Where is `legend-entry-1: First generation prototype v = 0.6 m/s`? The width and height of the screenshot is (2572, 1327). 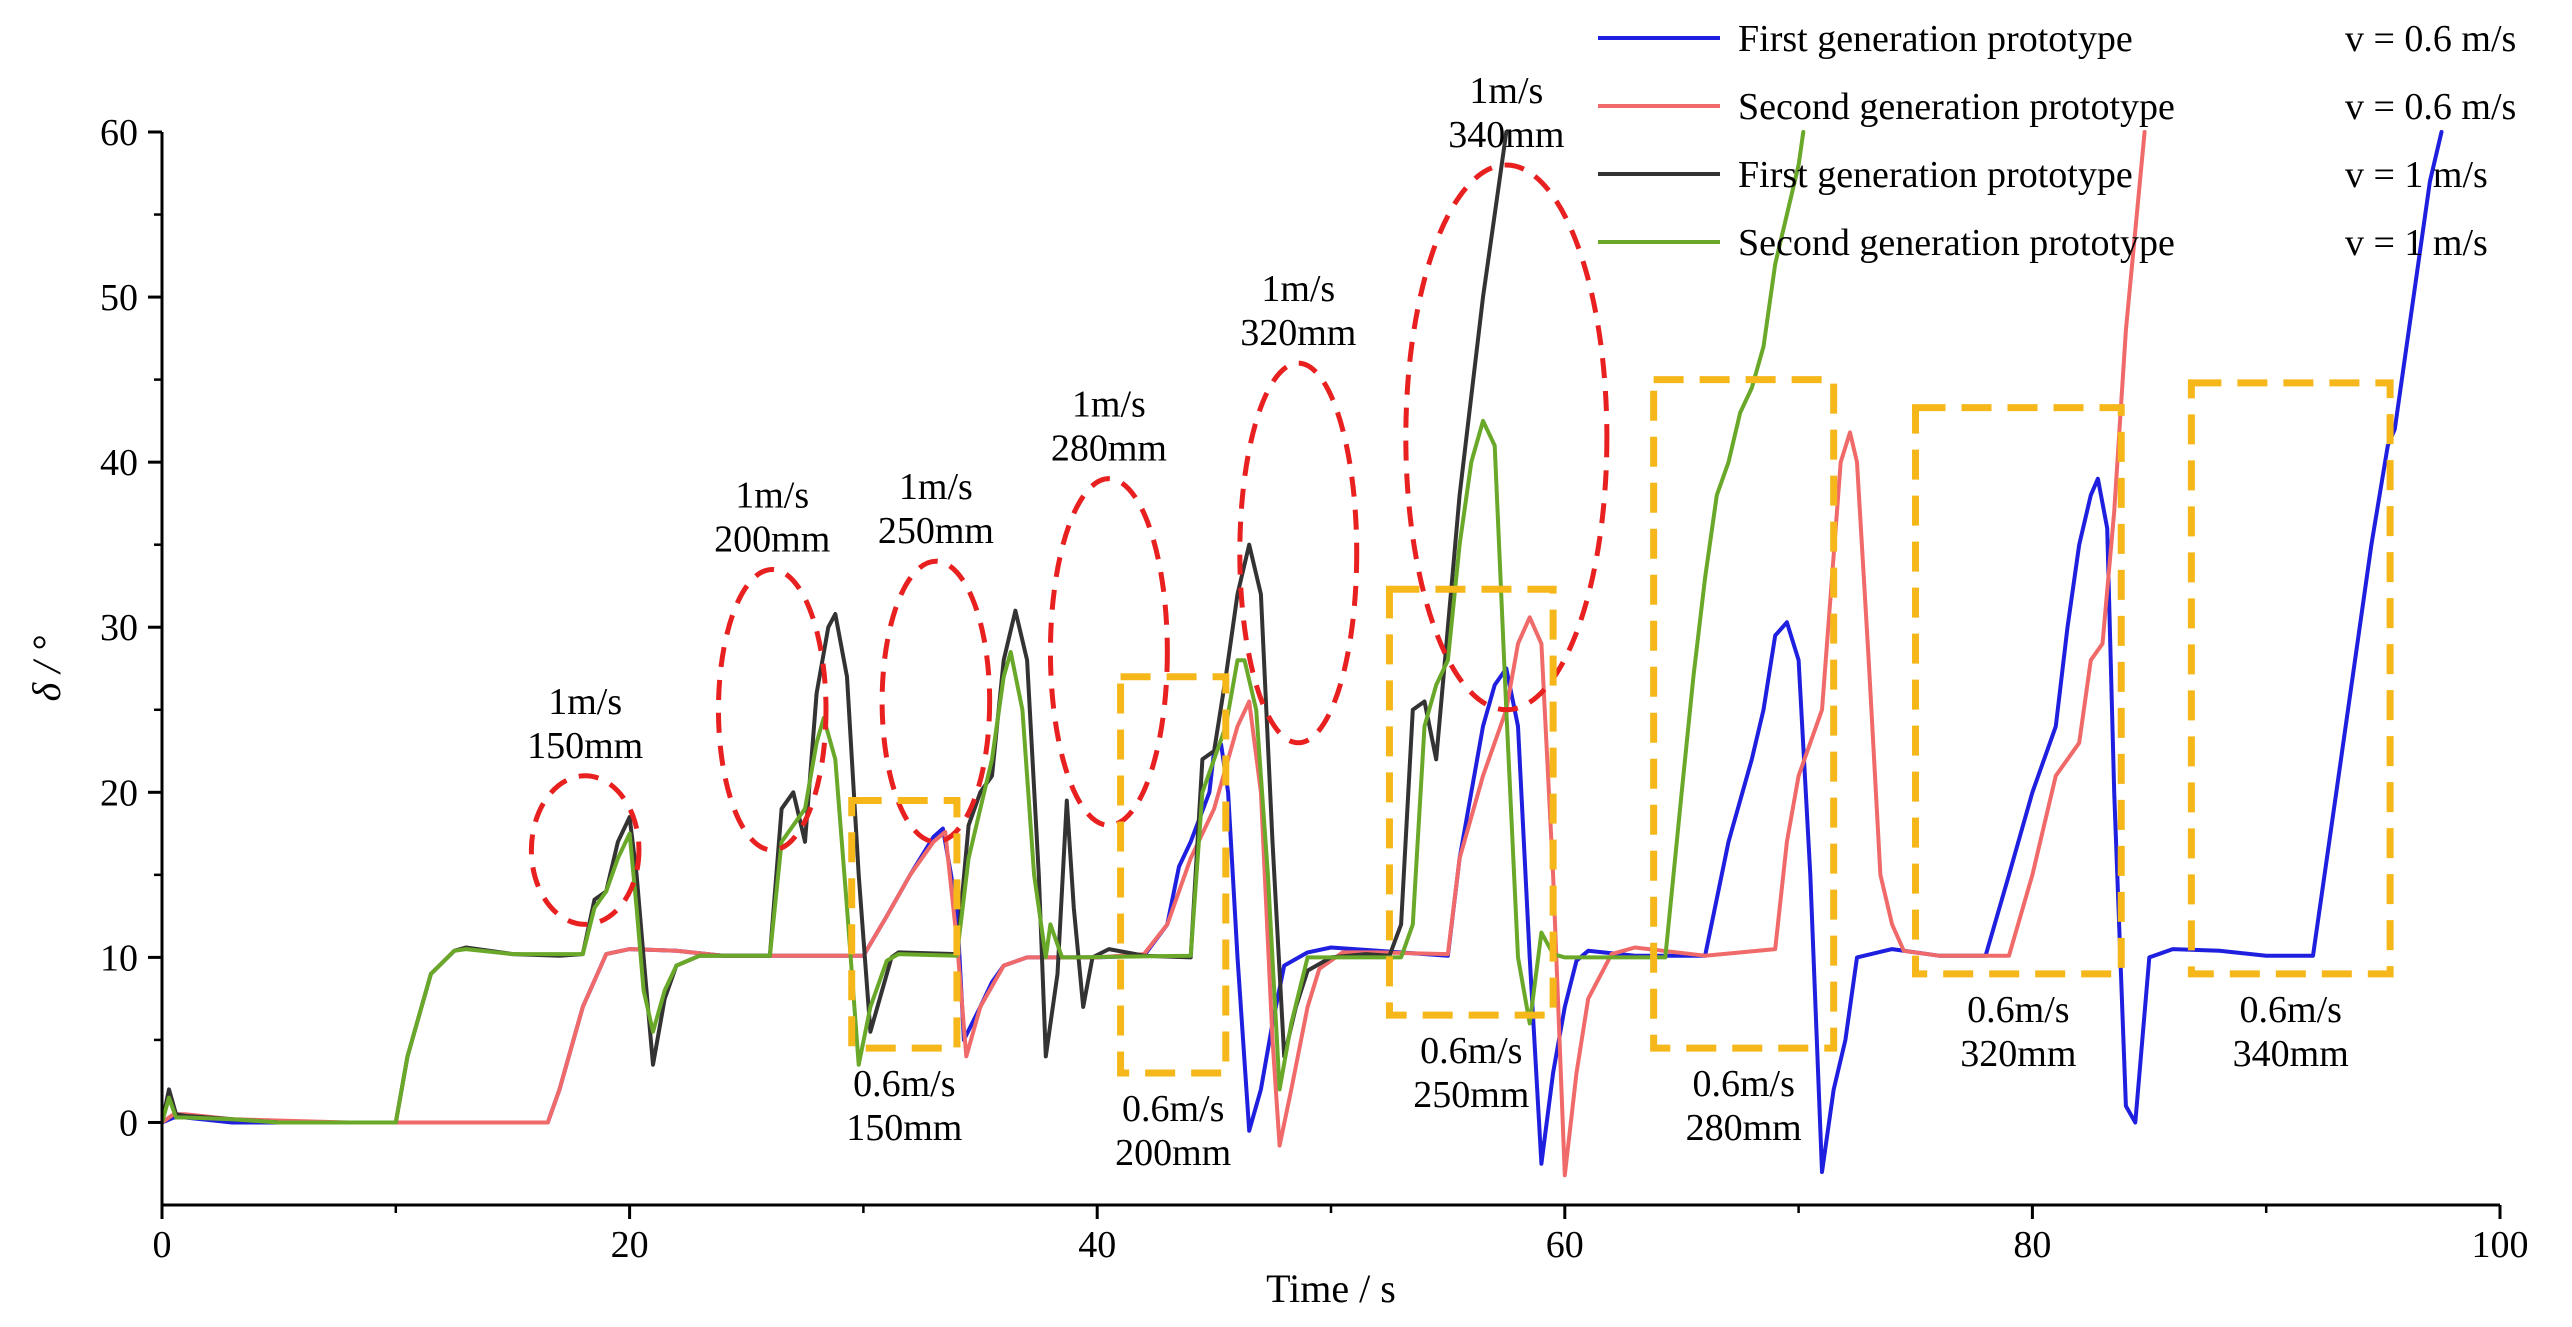 legend-entry-1: First generation prototype v = 0.6 m/s is located at coordinates (2057, 39).